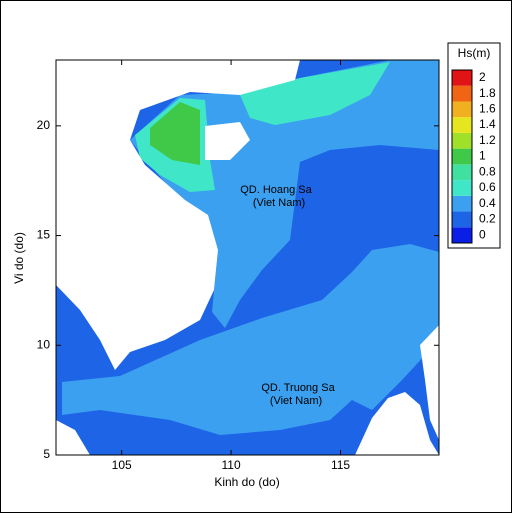  Describe the element at coordinates (44, 235) in the screenshot. I see `y-tick-label: 15` at that location.